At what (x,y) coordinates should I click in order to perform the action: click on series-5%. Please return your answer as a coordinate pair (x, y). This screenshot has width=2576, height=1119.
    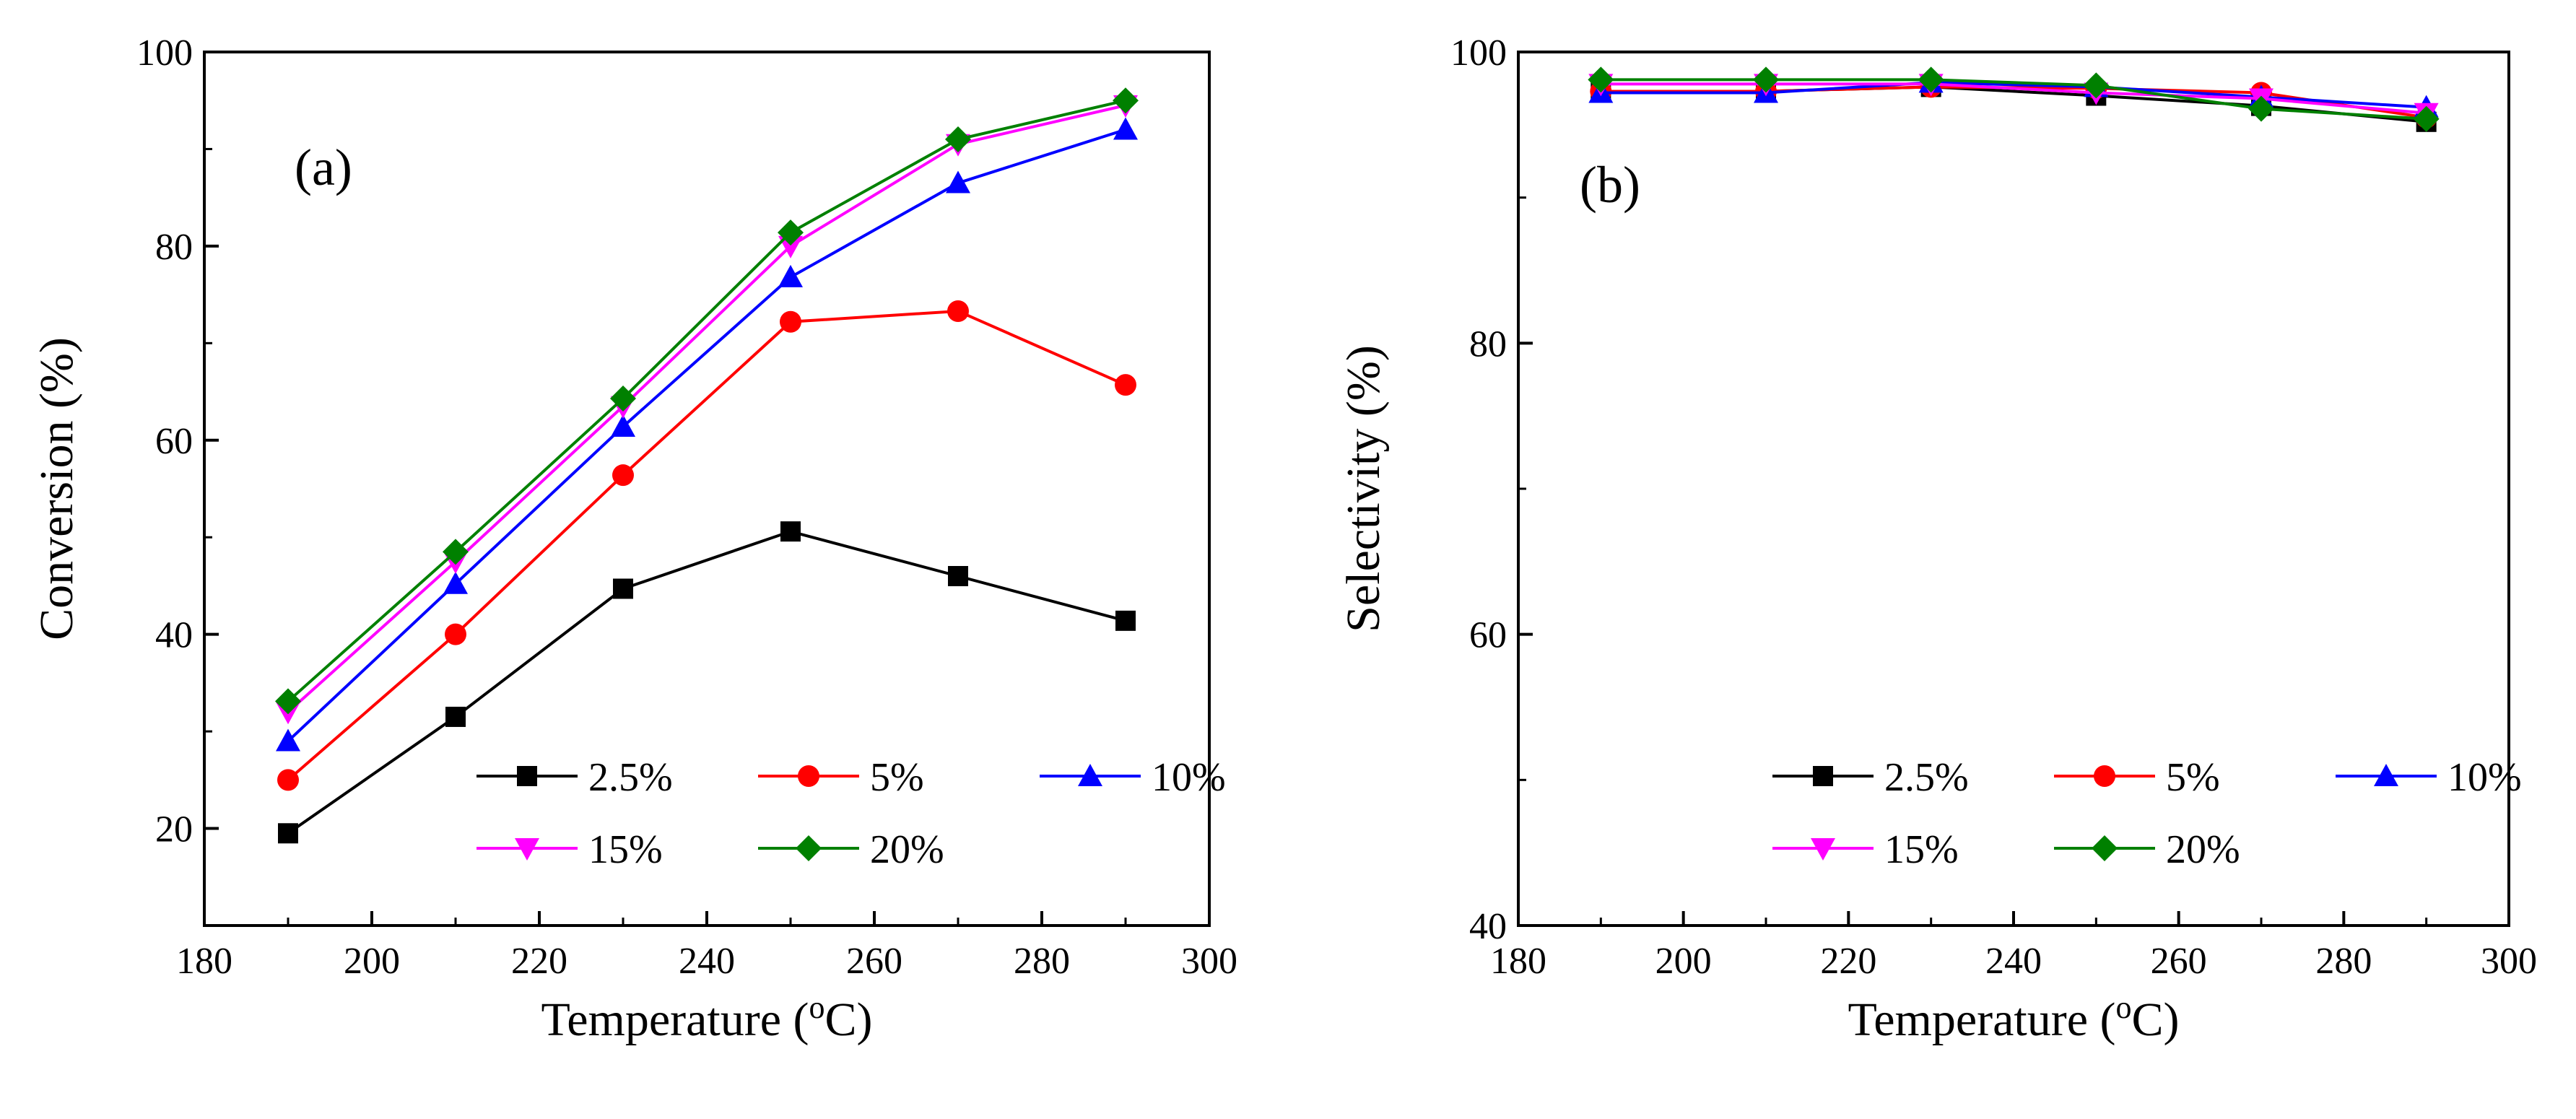
    Looking at the image, I should click on (706, 545).